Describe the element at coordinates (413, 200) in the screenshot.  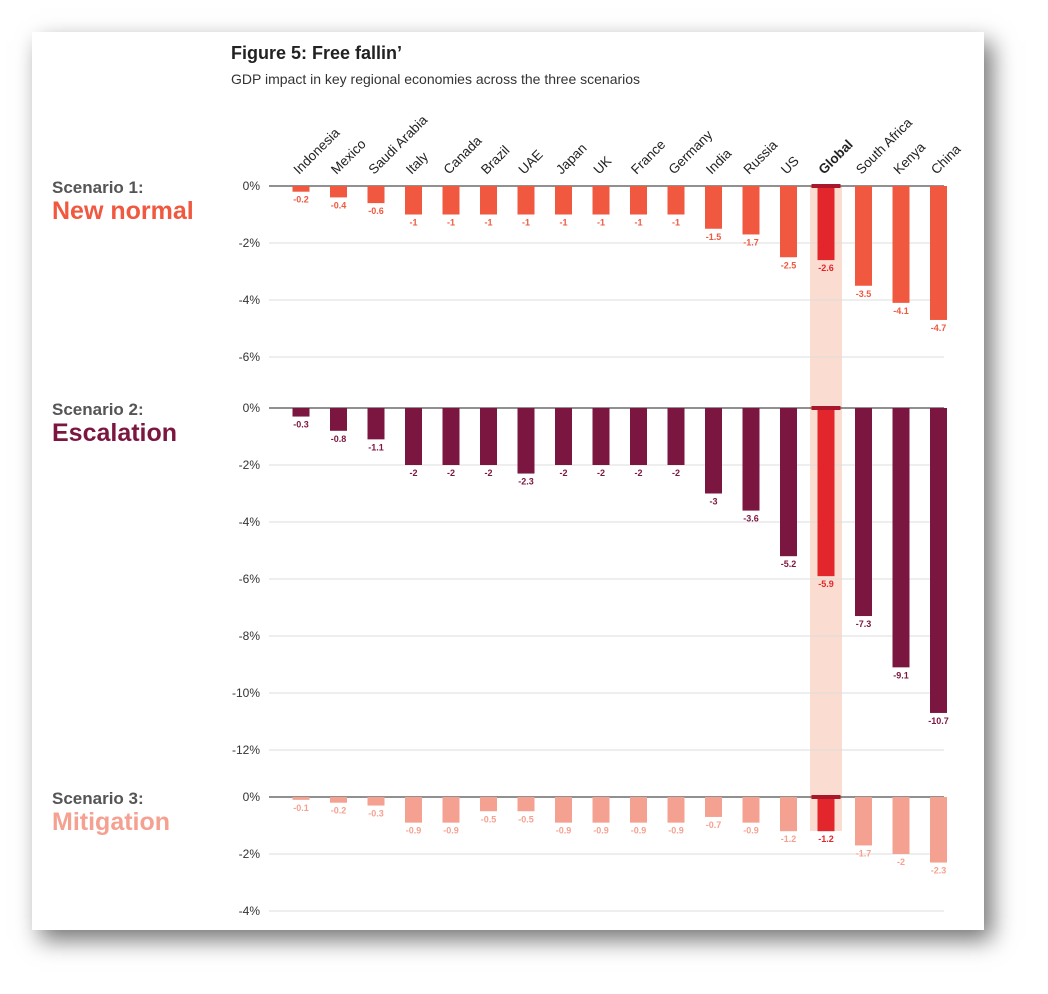
I see `scenario-1-bar-italy` at that location.